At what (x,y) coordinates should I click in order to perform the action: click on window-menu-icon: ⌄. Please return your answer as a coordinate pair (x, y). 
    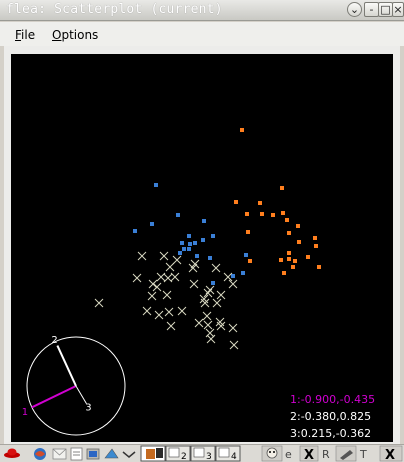
    Looking at the image, I should click on (354, 9).